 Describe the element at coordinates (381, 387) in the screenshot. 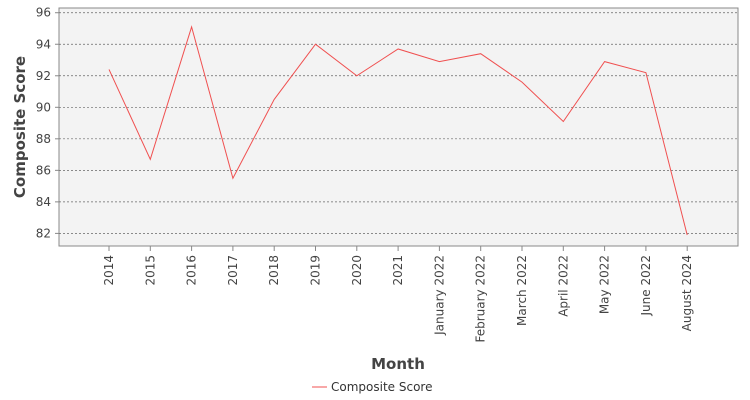

I see `legend-label: Composite Score` at that location.